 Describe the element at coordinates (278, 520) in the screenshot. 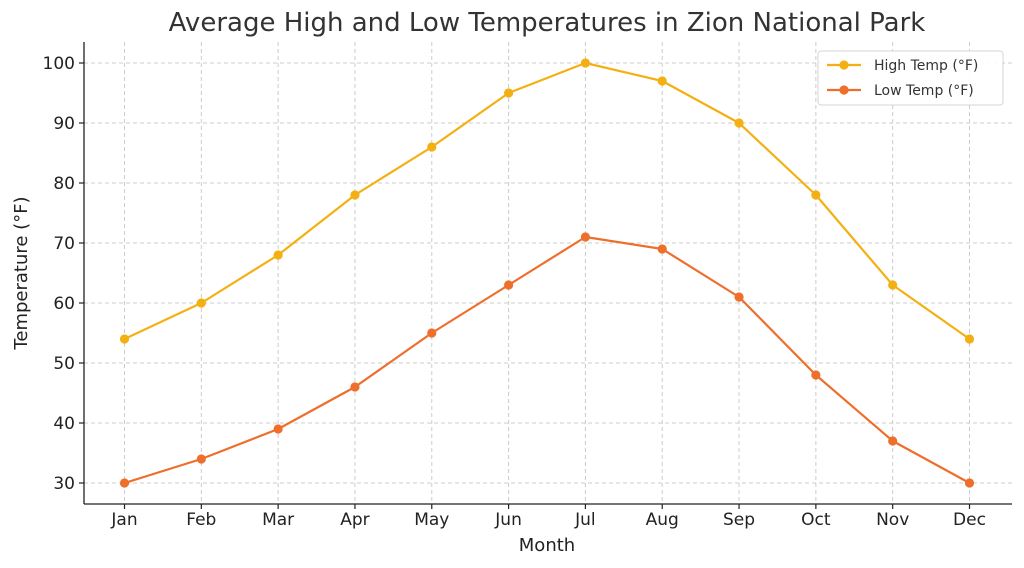

I see `x-tick-label: Mar` at that location.